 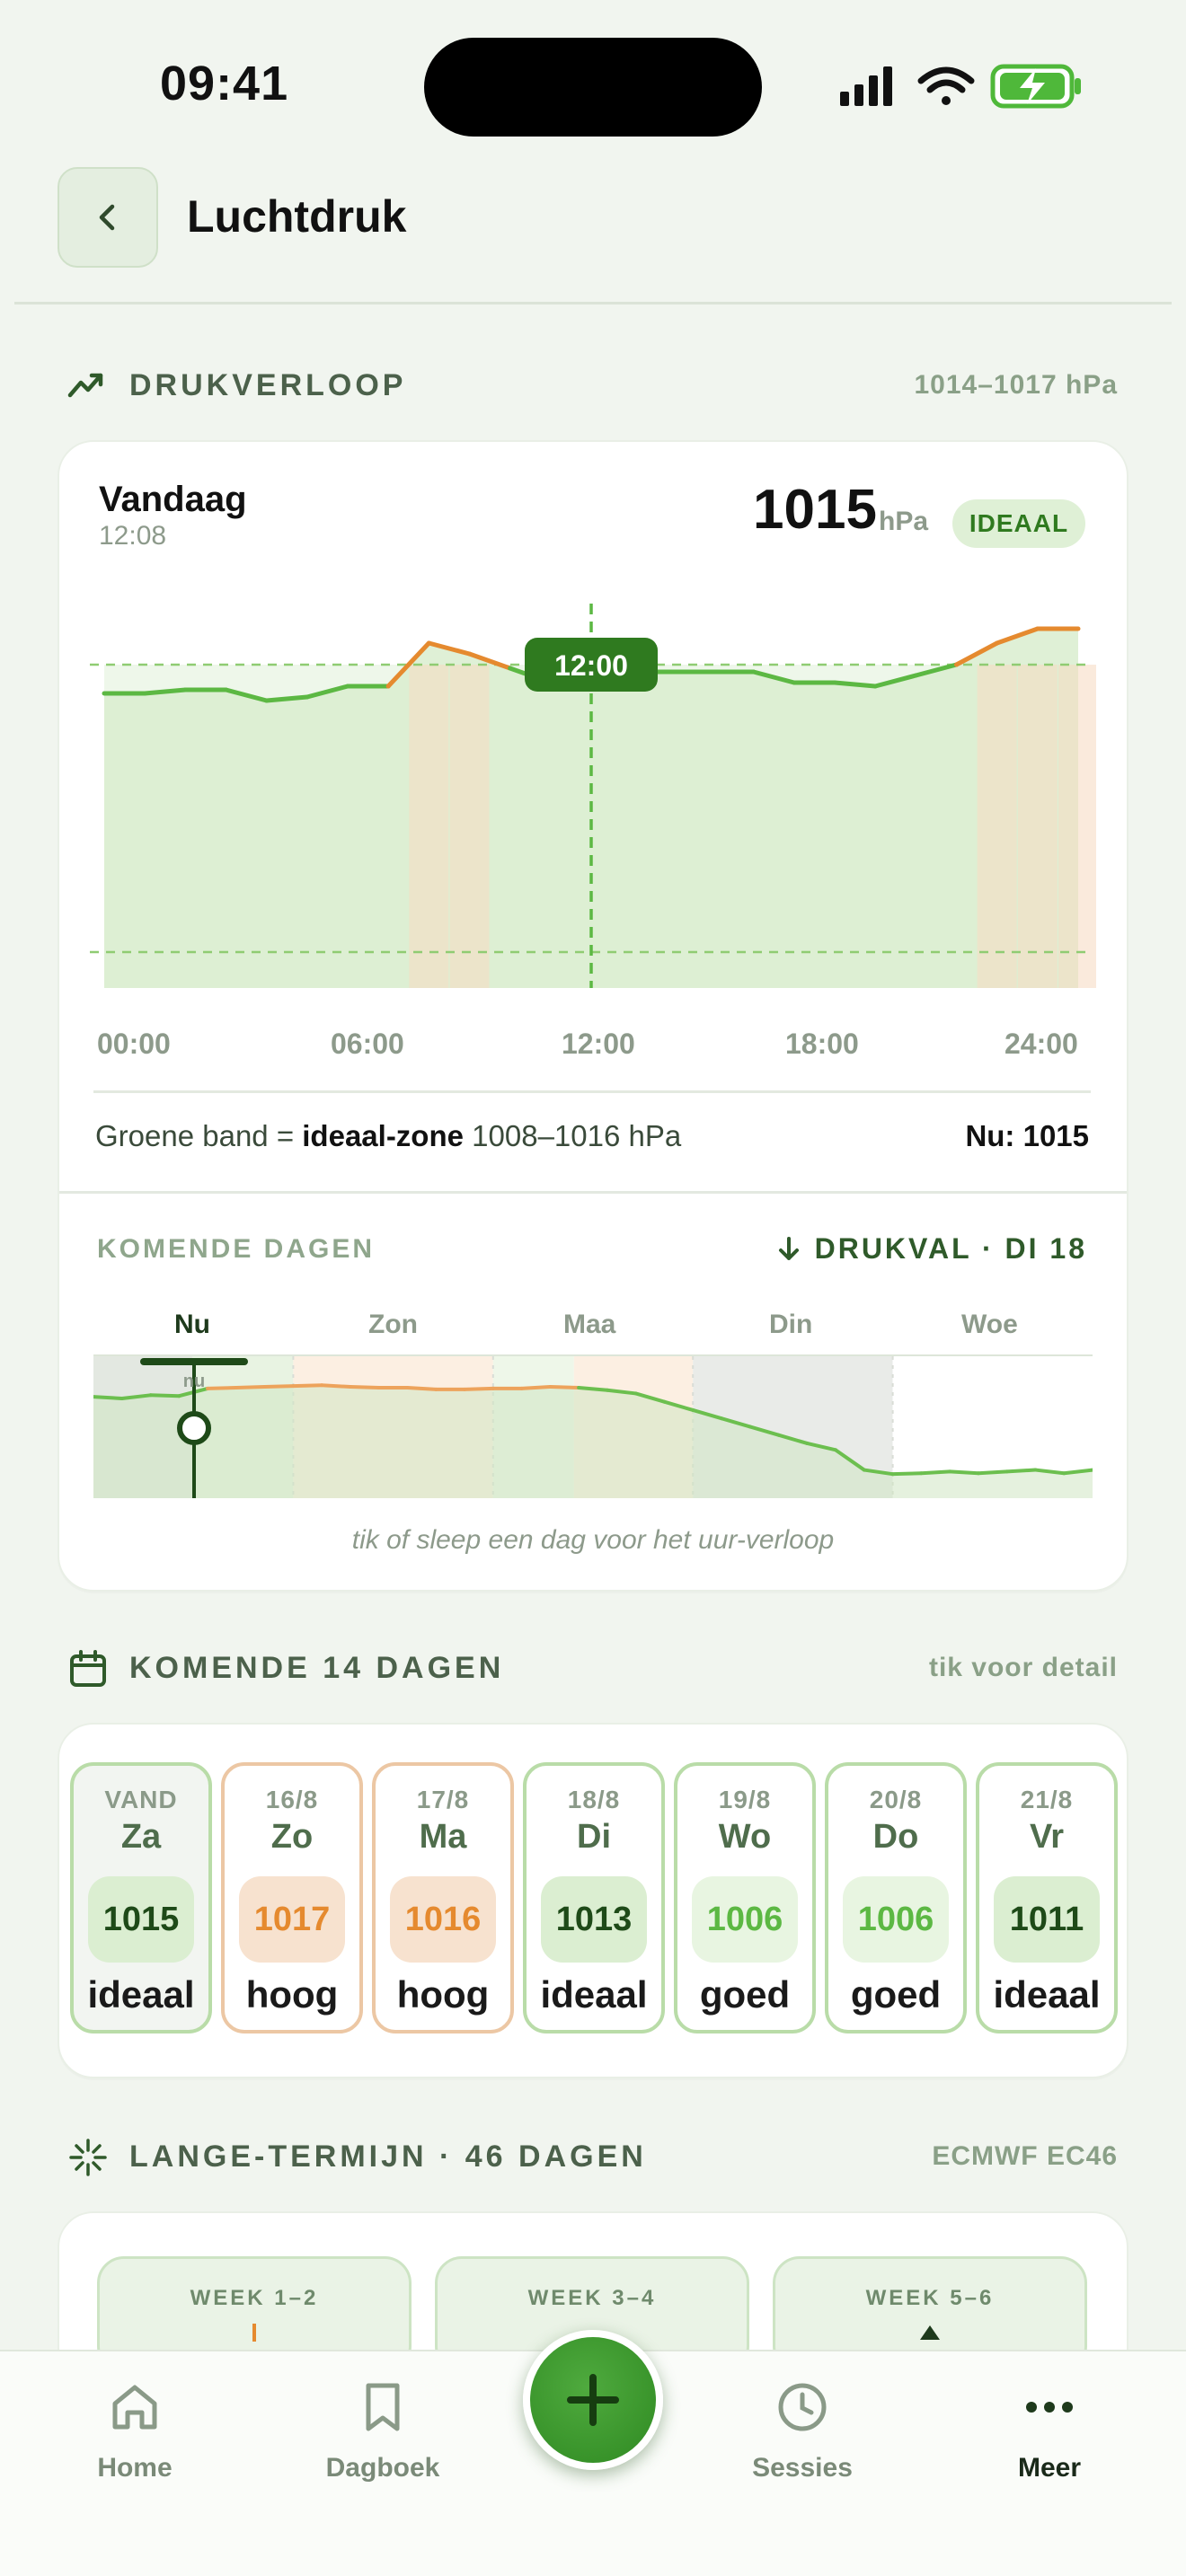 What do you see at coordinates (788, 1248) in the screenshot?
I see `arrow-down-icon` at bounding box center [788, 1248].